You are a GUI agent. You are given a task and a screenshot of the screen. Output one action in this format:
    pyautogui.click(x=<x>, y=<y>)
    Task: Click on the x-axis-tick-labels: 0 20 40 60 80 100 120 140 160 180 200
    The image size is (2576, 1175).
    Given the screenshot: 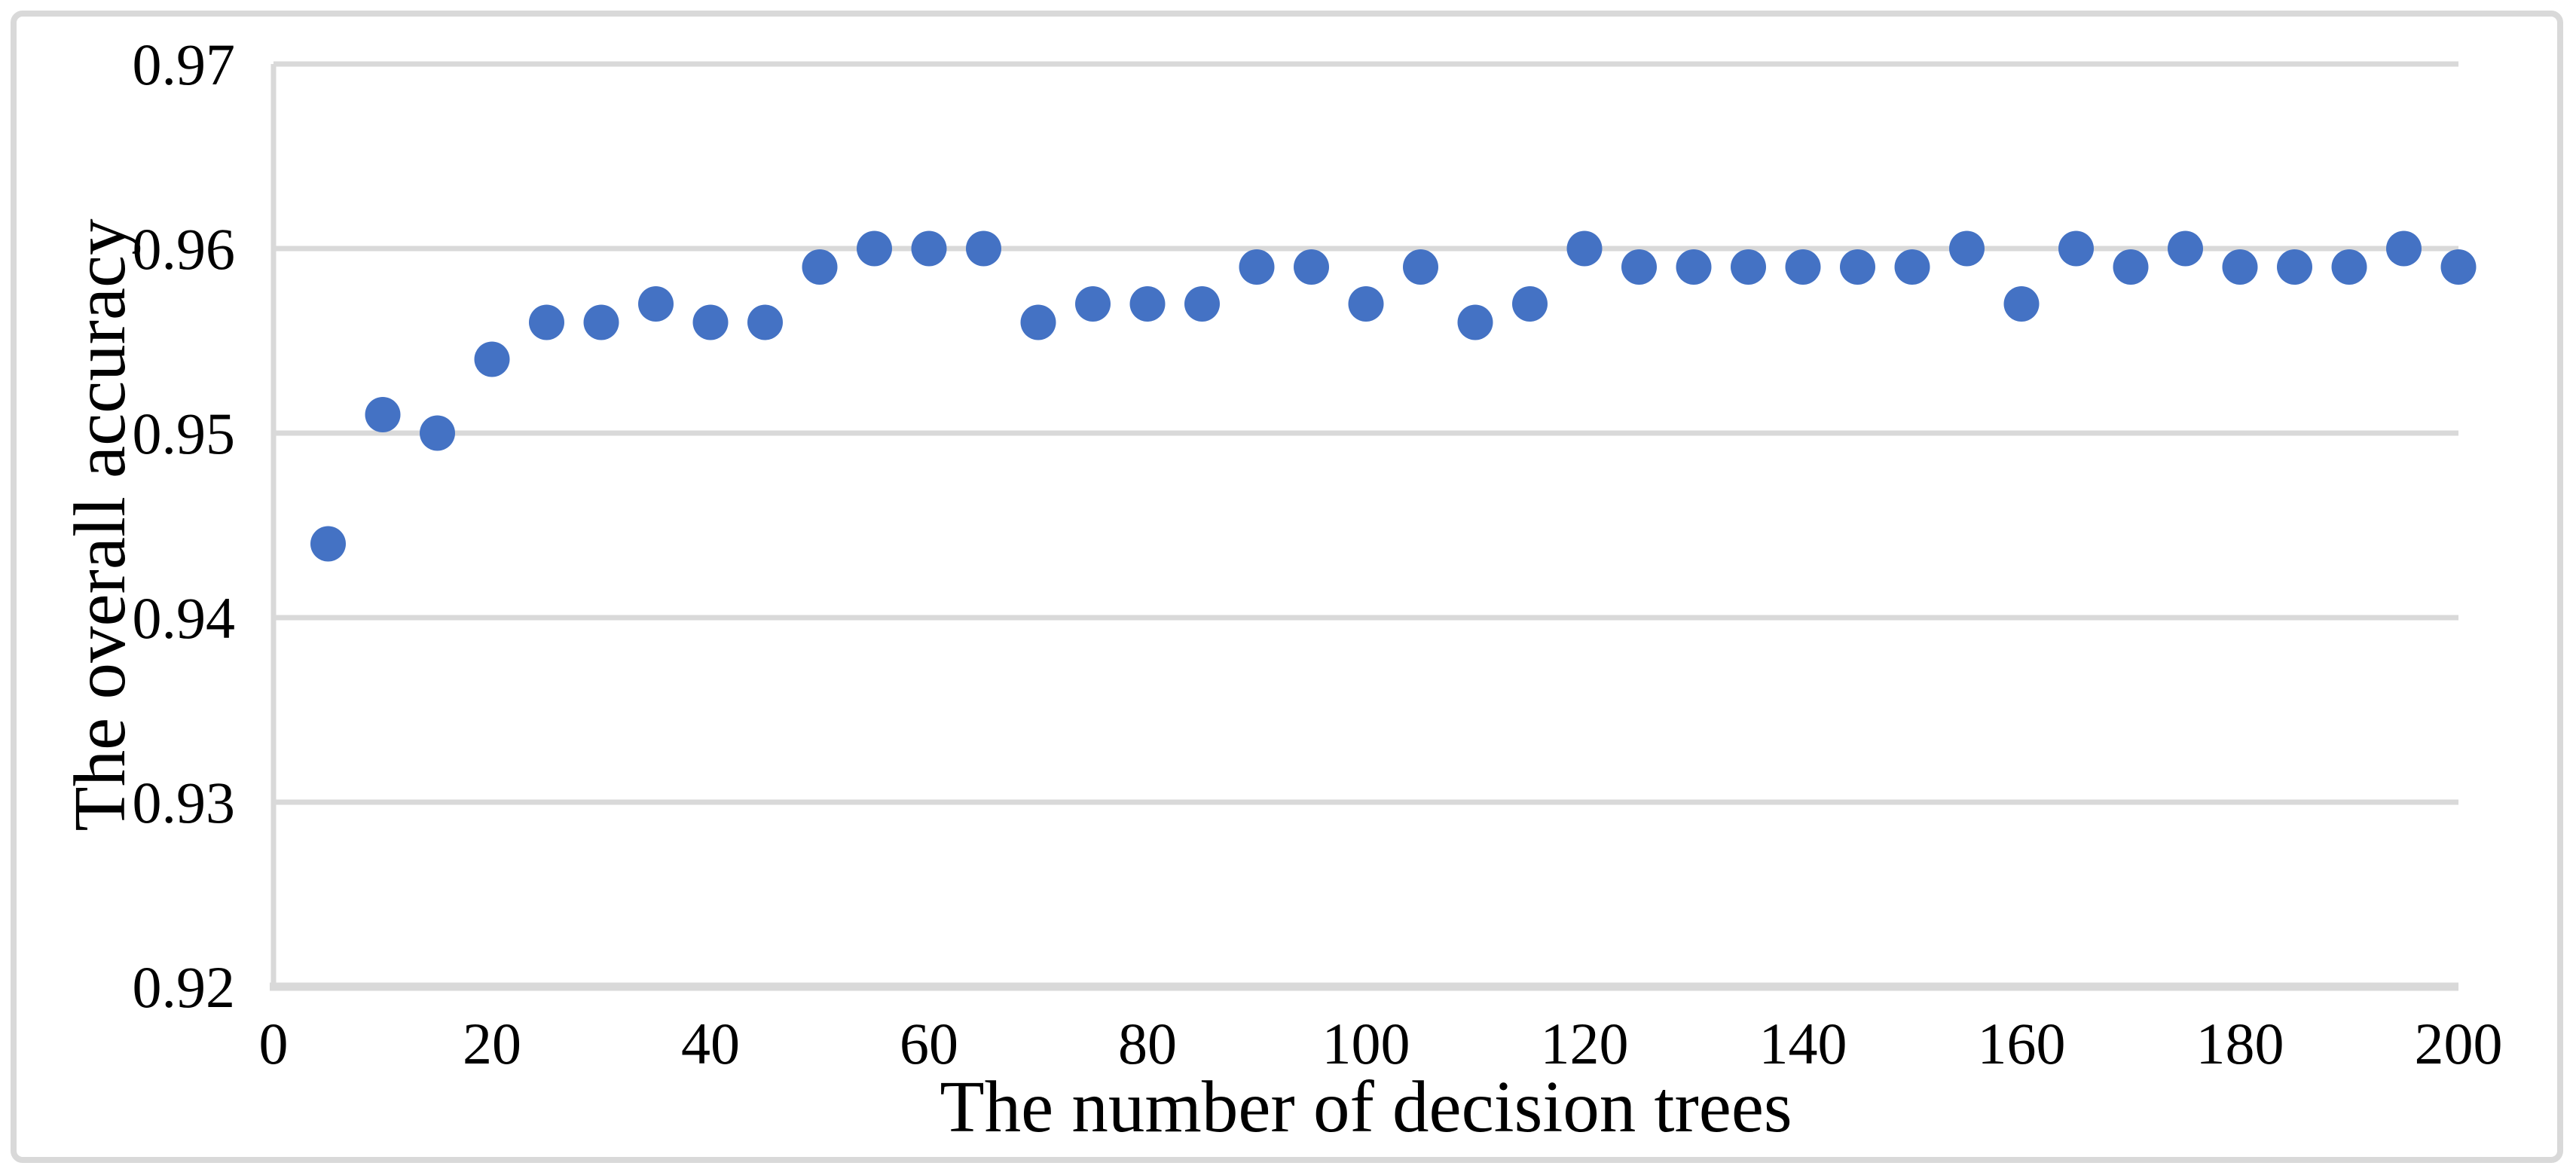 What is the action you would take?
    pyautogui.click(x=1381, y=1043)
    